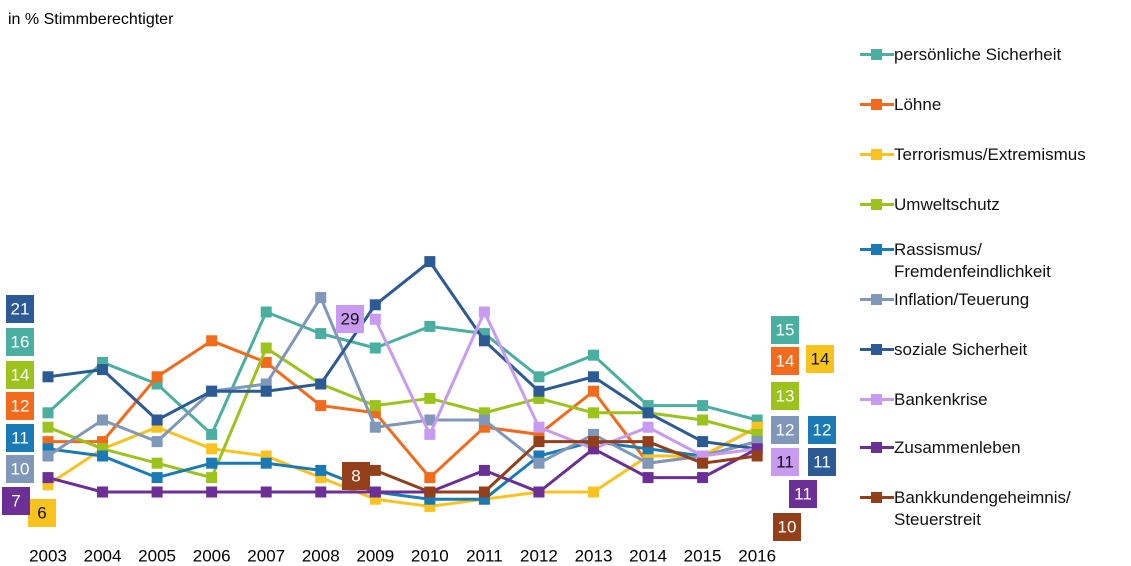 Image resolution: width=1131 pixels, height=566 pixels. Describe the element at coordinates (20, 341) in the screenshot. I see `value-label: 16` at that location.